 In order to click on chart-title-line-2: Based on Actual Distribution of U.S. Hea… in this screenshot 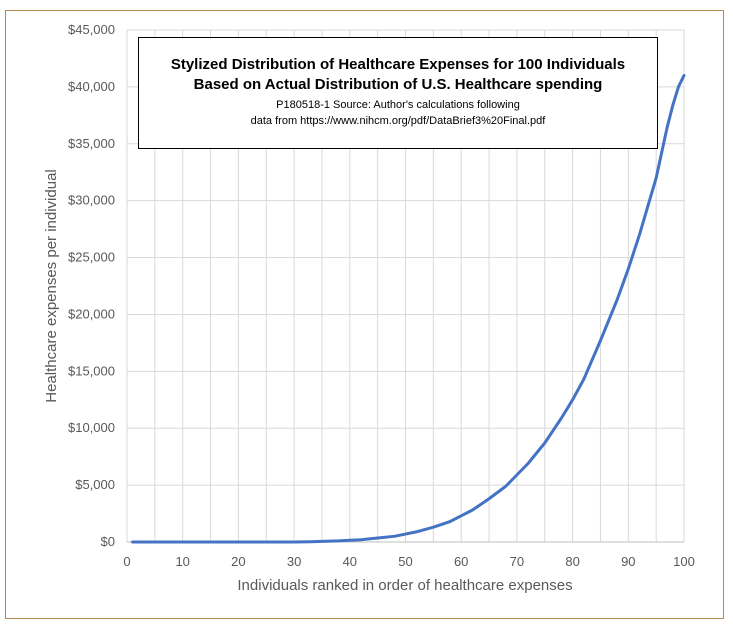, I will do `click(398, 84)`.